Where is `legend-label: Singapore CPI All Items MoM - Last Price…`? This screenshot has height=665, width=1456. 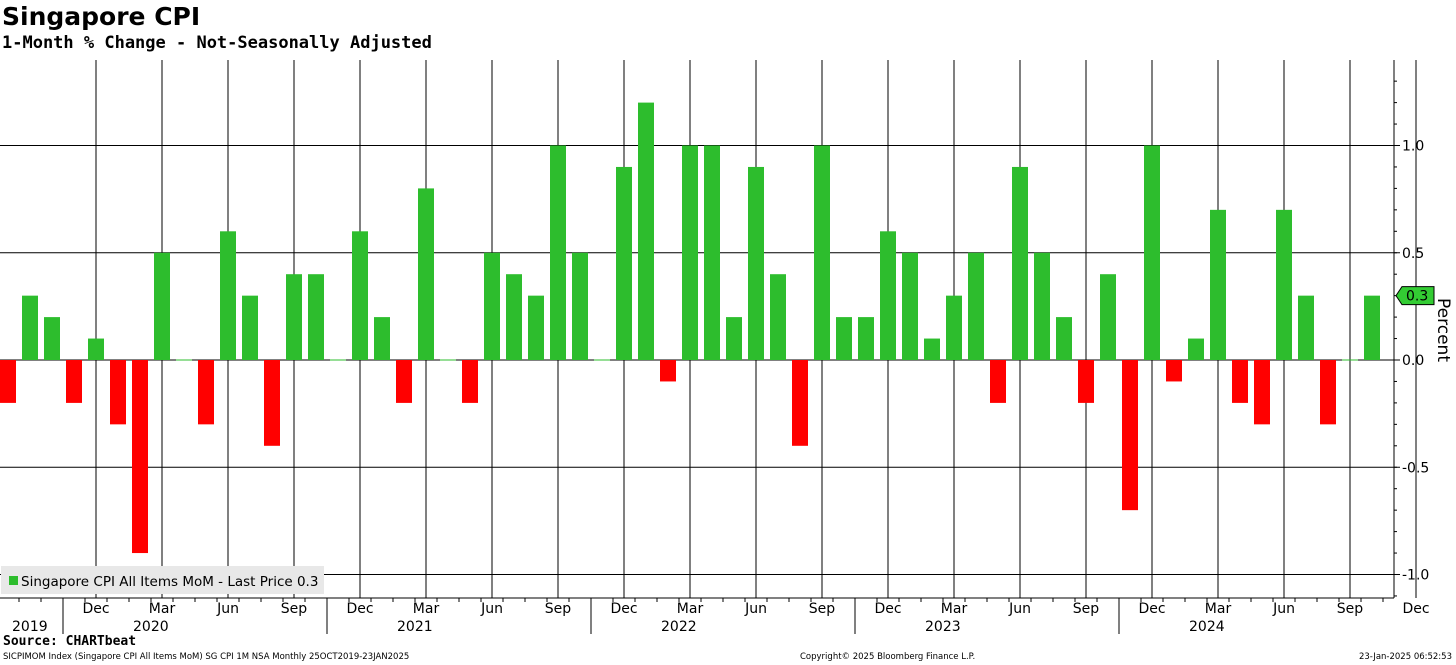
legend-label: Singapore CPI All Items MoM - Last Price… is located at coordinates (169, 582).